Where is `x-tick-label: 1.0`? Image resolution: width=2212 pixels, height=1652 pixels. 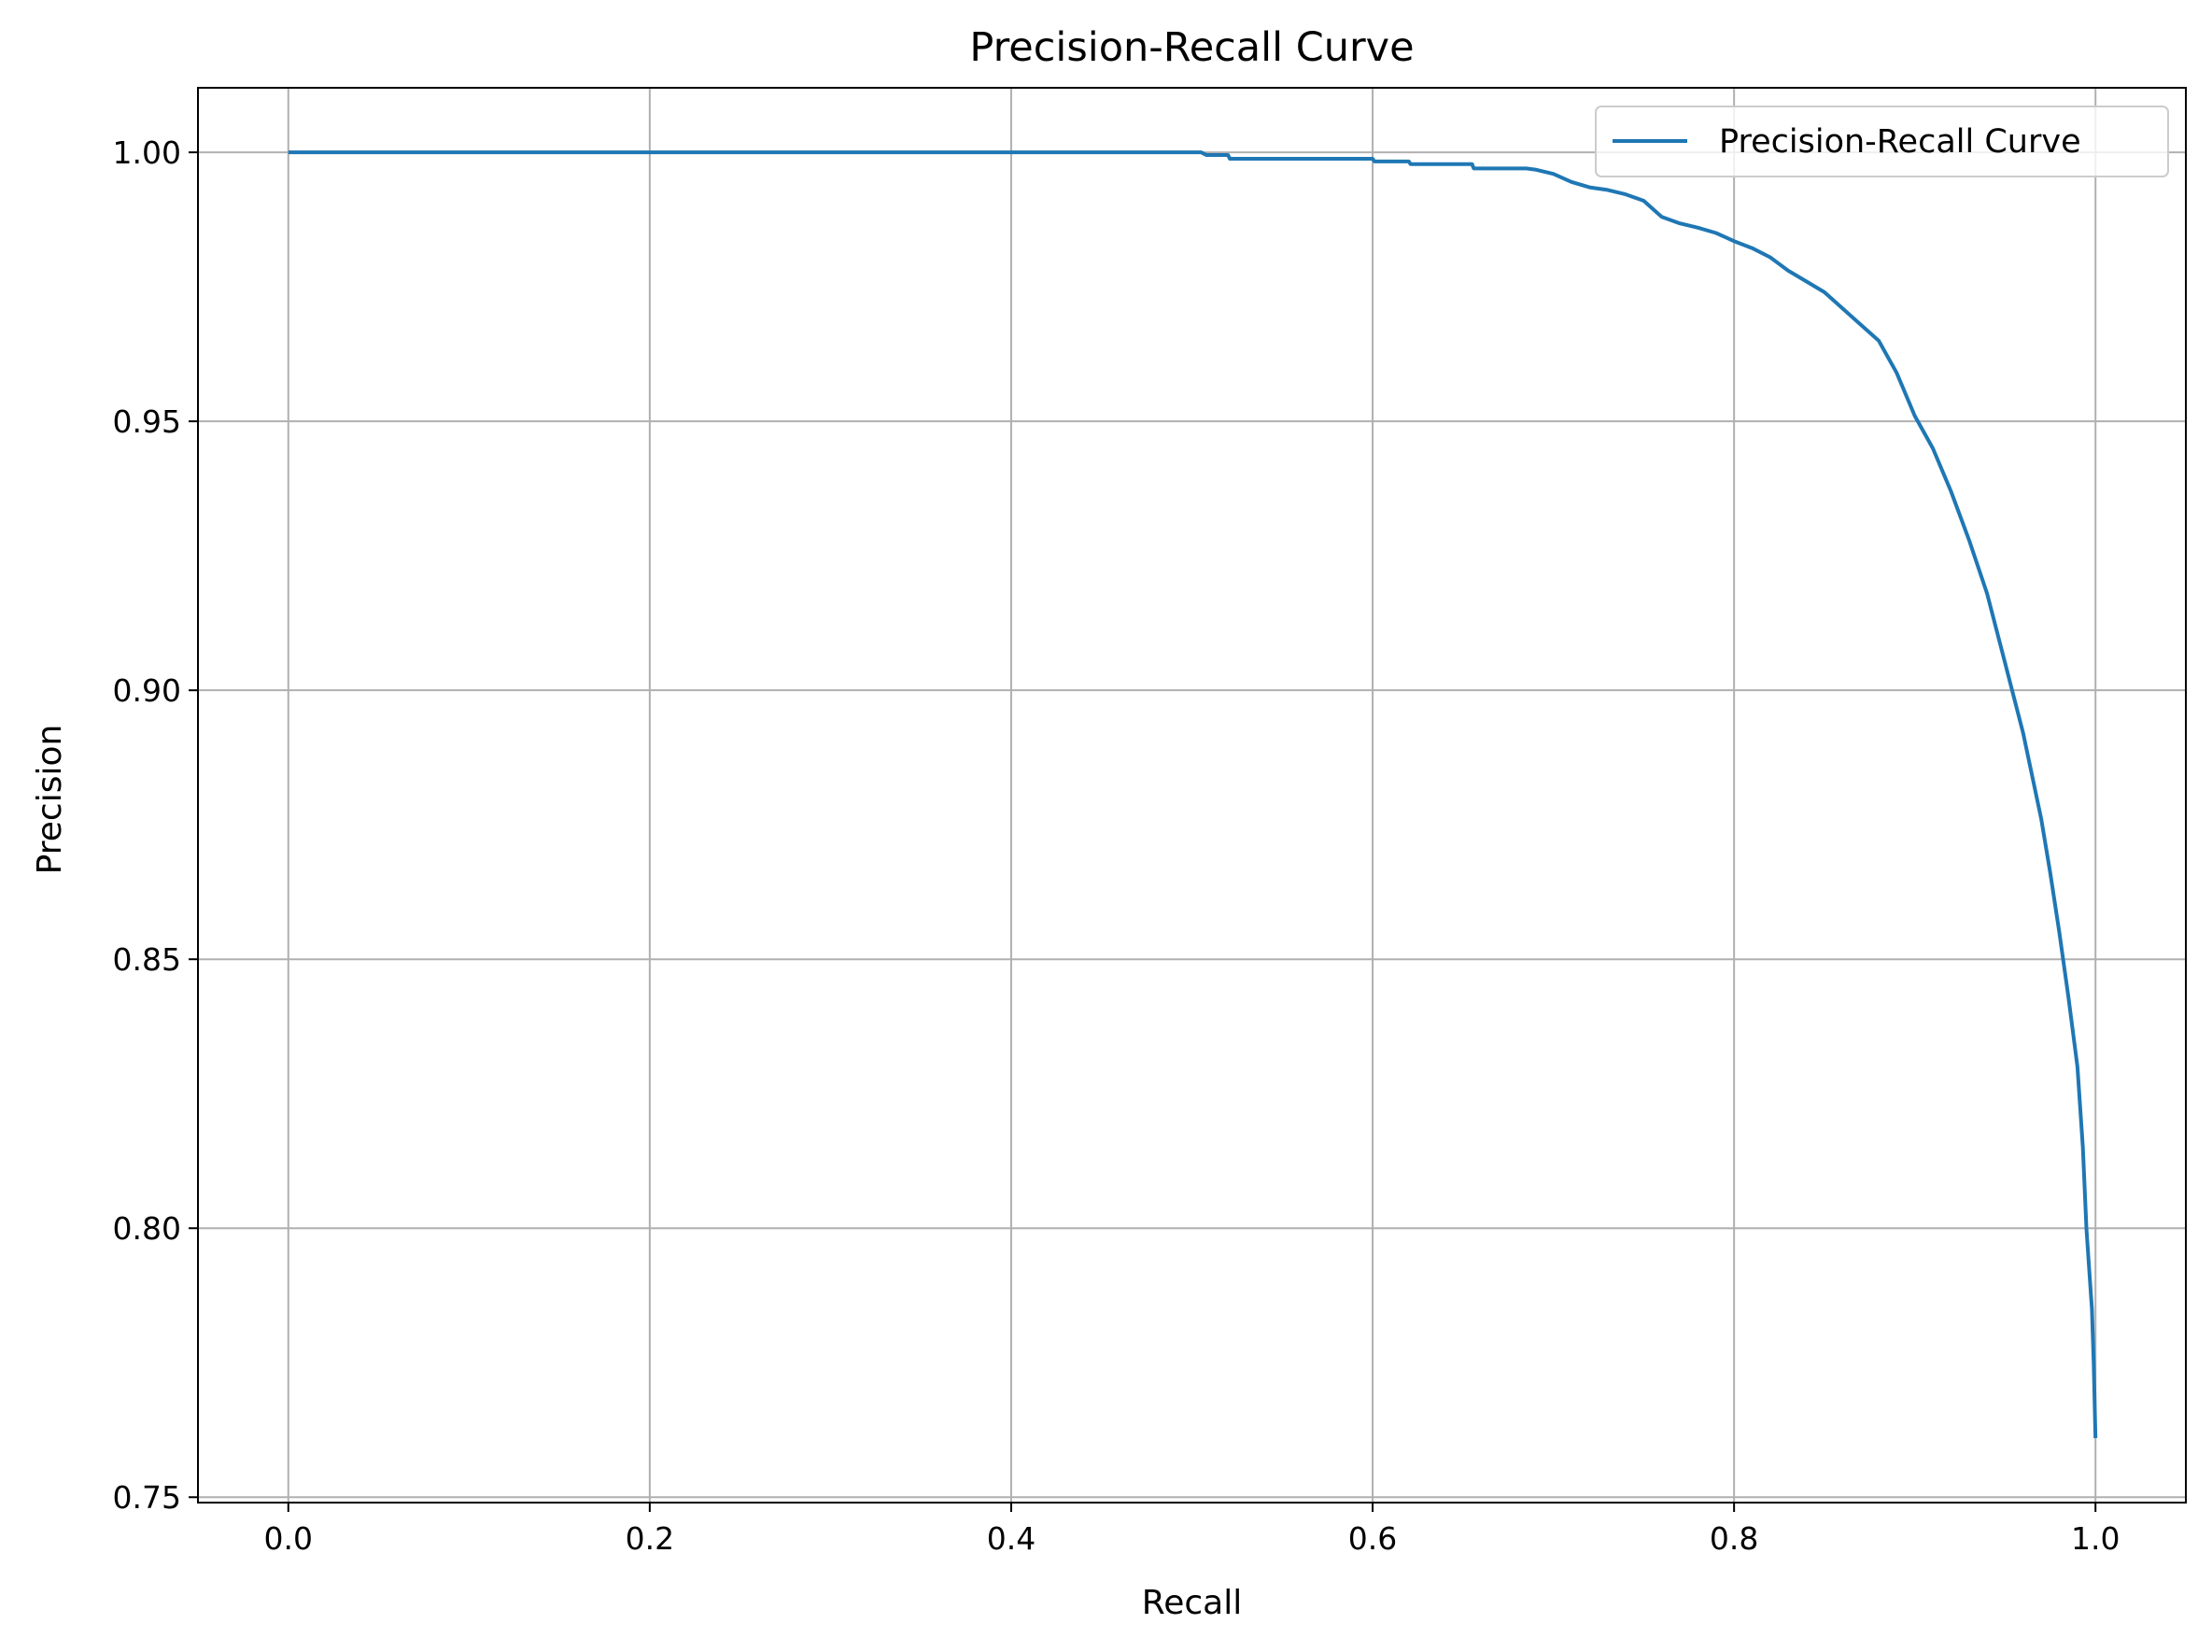
x-tick-label: 1.0 is located at coordinates (2095, 1538).